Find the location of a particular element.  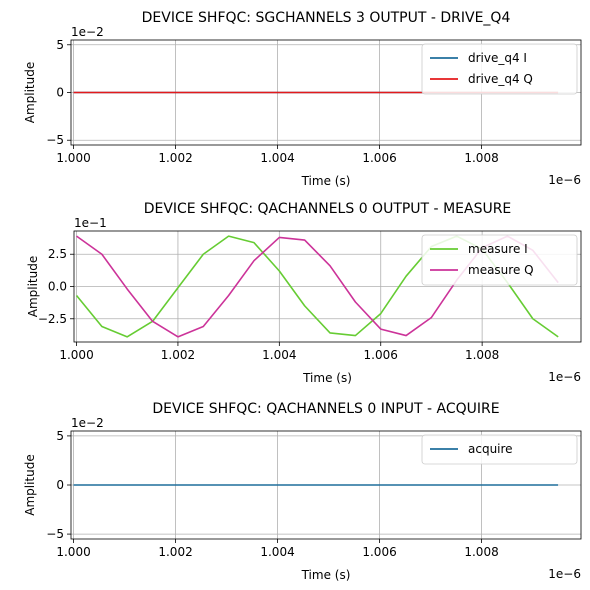

legend-label: acquire is located at coordinates (490, 449).